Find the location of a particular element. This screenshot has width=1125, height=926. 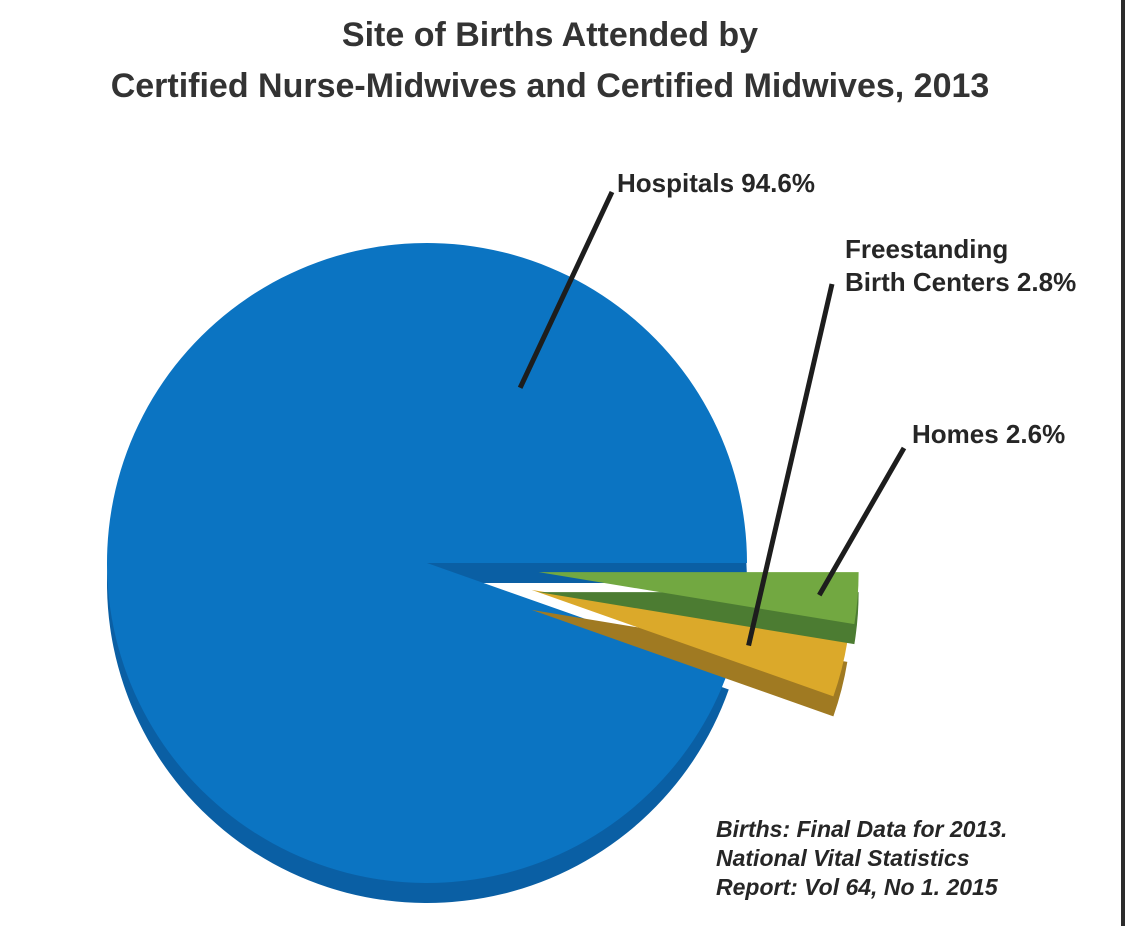

leader-line-hospitals is located at coordinates (566, 289).